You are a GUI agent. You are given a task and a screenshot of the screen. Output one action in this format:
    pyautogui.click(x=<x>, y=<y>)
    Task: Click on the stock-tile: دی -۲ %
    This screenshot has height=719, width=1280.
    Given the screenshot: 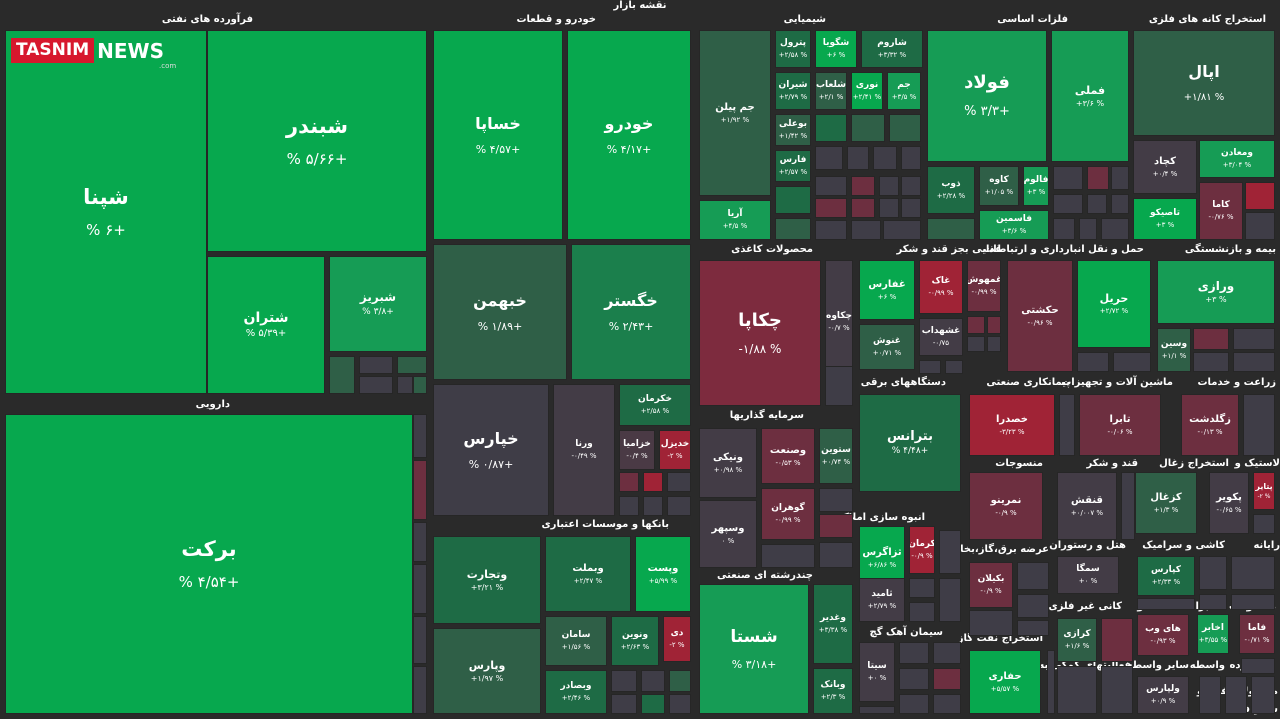 What is the action you would take?
    pyautogui.click(x=677, y=639)
    